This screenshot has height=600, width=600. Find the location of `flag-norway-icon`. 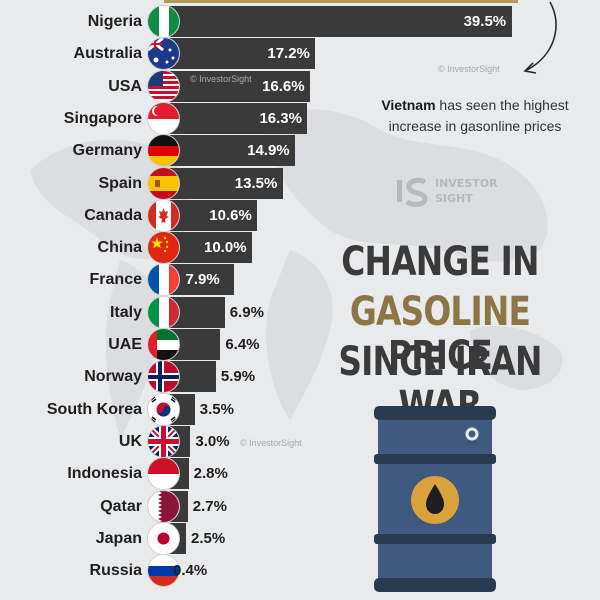

flag-norway-icon is located at coordinates (163, 377).